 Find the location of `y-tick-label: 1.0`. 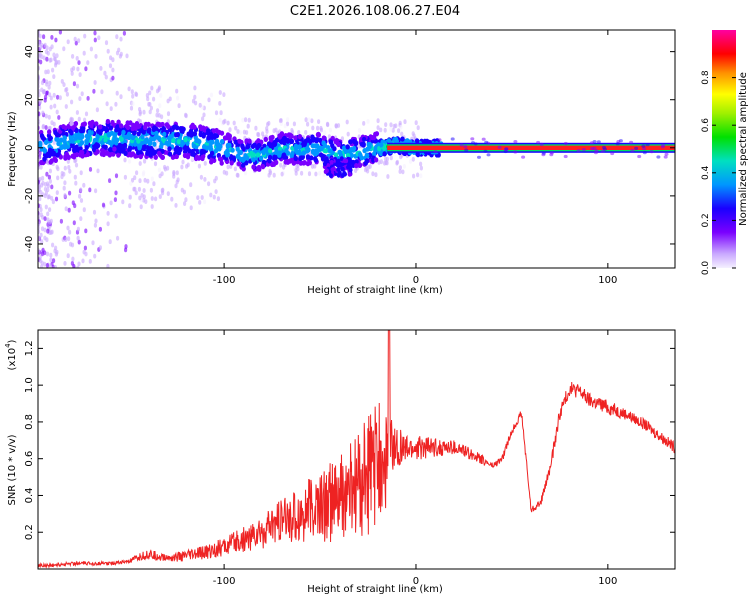

y-tick-label: 1.0 is located at coordinates (29, 385).